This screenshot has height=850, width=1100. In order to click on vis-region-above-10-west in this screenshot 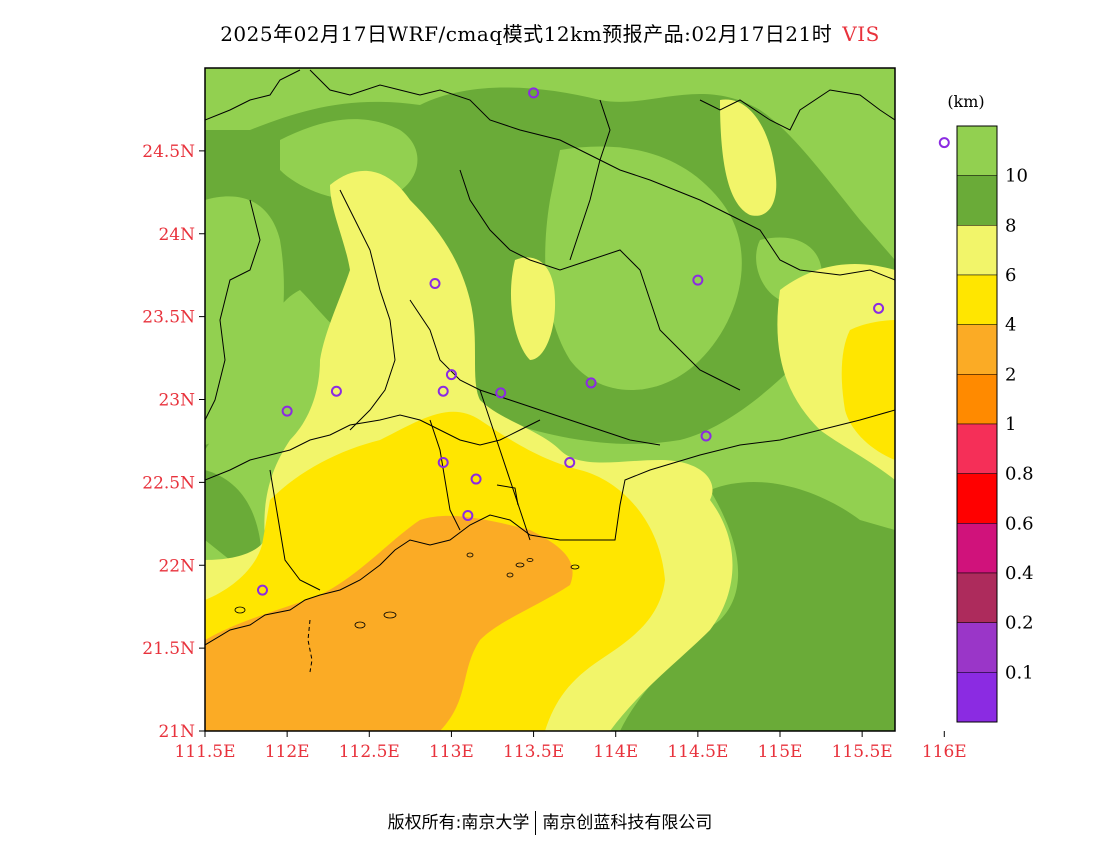, I will do `click(244, 320)`.